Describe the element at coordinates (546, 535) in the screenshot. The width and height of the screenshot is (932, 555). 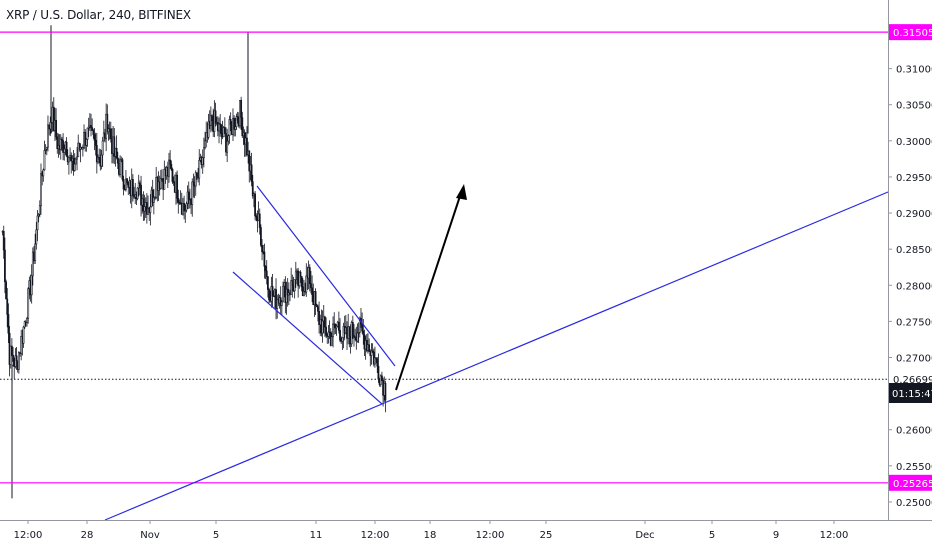
I see `x-tick-label: 25` at that location.